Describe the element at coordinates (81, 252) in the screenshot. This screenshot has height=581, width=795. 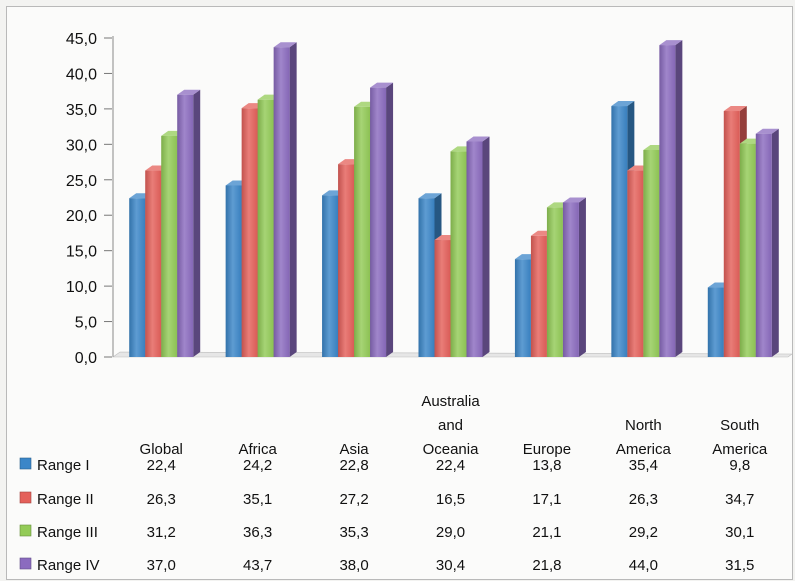
I see `y-tick-label: 15,0` at that location.